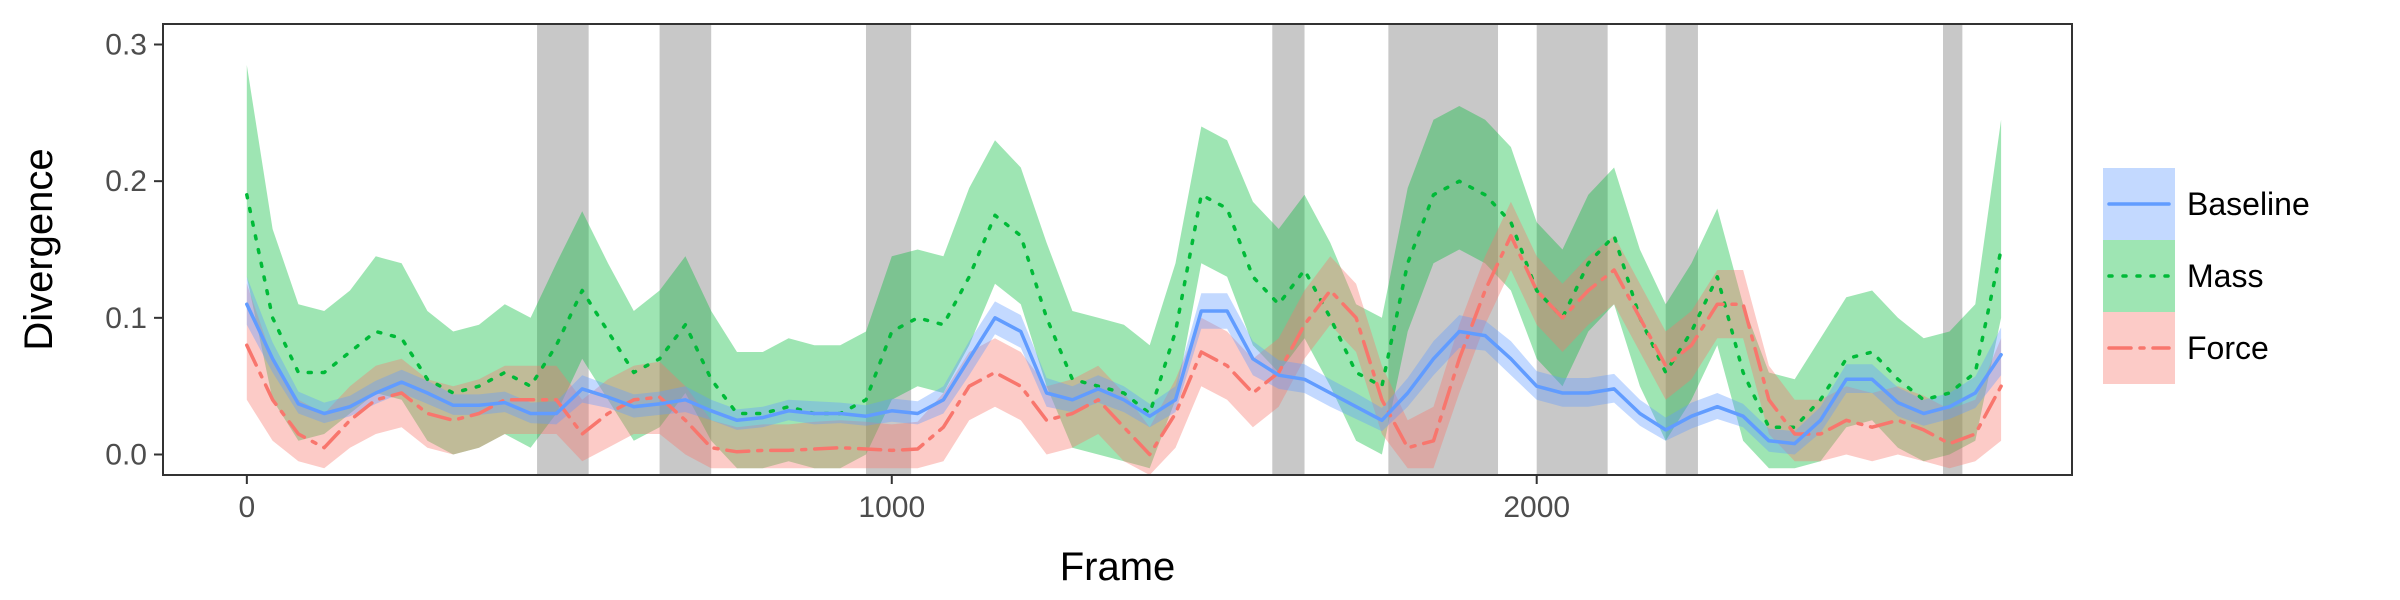  Describe the element at coordinates (126, 318) in the screenshot. I see `y-tick-label: 0.1` at that location.